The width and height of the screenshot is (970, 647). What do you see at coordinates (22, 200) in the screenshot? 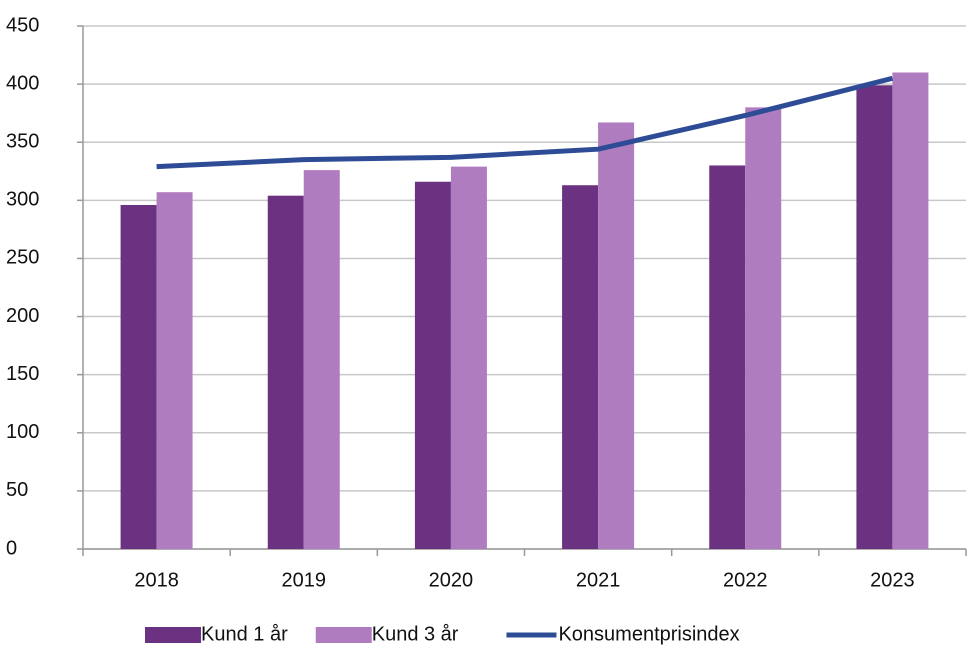
I see `y-tick-label: 300` at bounding box center [22, 200].